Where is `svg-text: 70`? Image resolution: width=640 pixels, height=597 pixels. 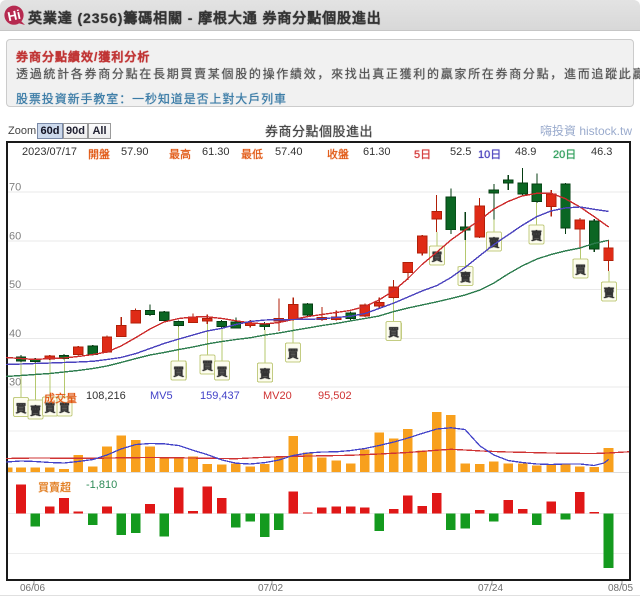 svg-text: 70 is located at coordinates (15, 188).